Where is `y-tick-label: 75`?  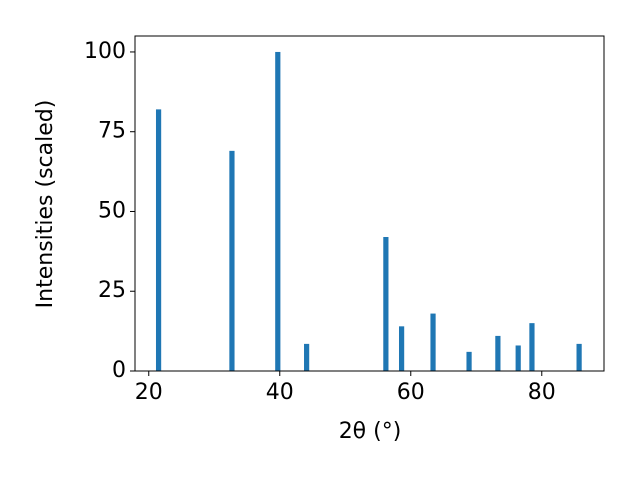
y-tick-label: 75 is located at coordinates (112, 131).